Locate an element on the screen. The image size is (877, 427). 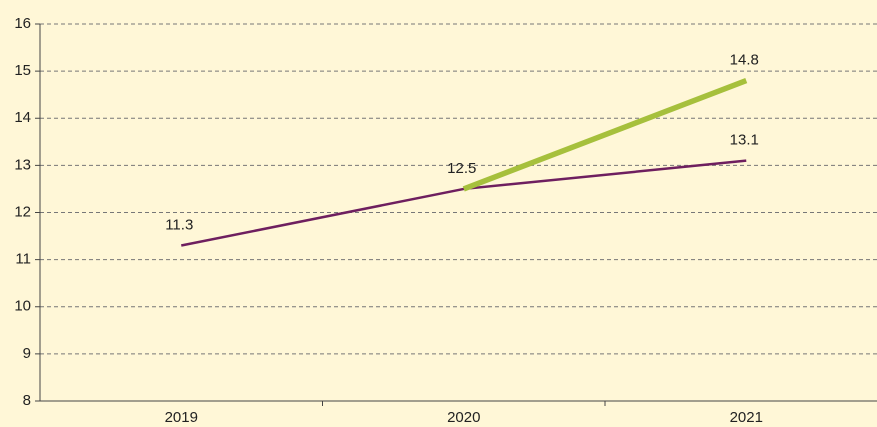
data-label: 14.8 is located at coordinates (744, 60).